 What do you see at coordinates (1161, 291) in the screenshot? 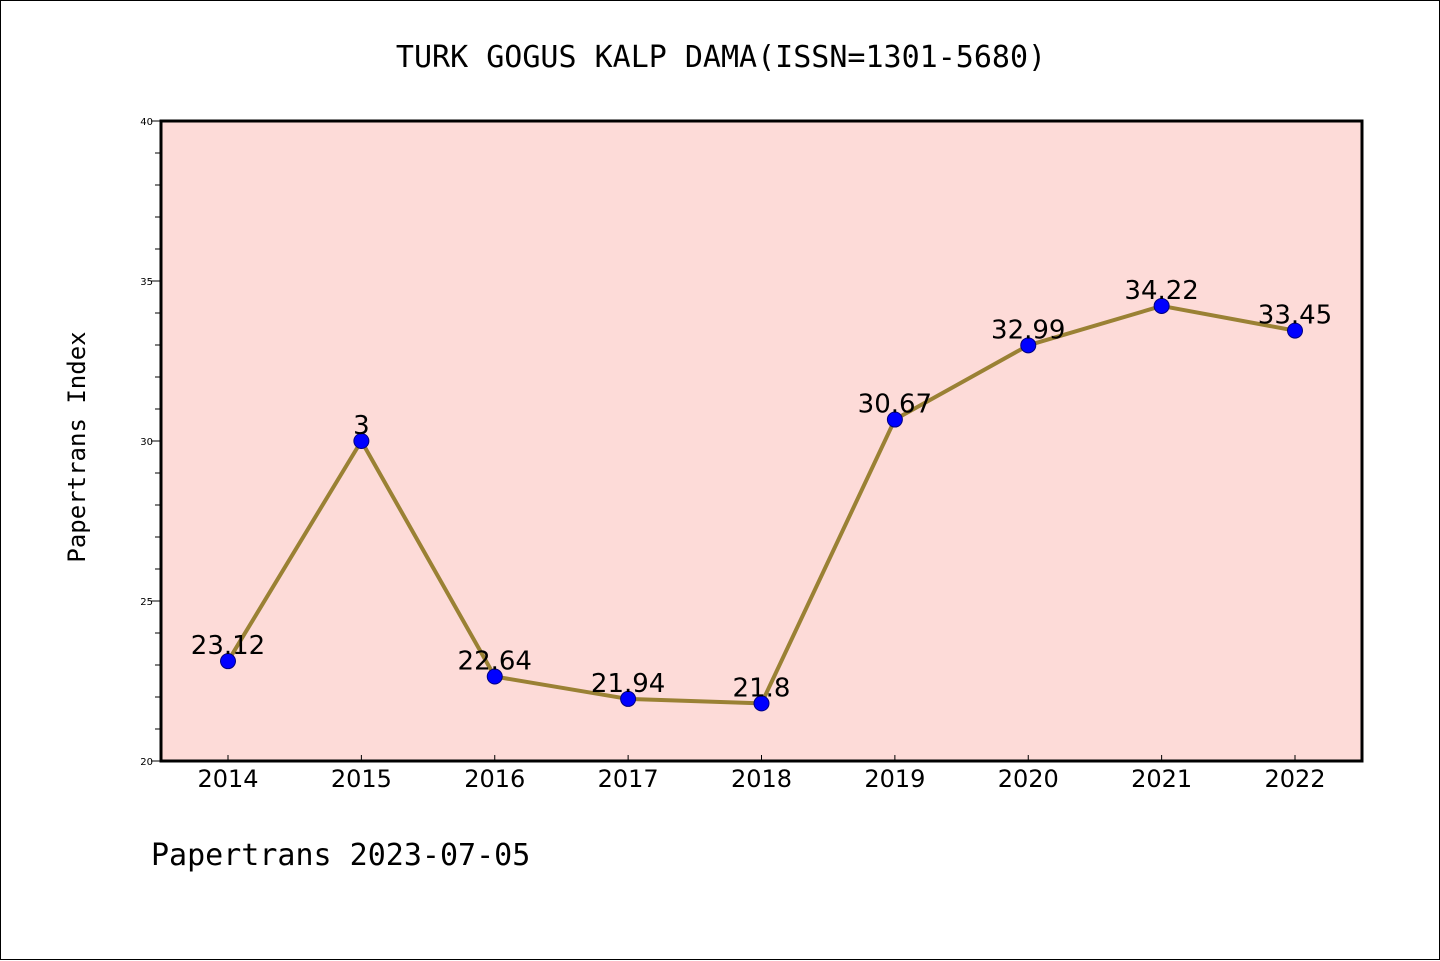
I see `data-label: 34.22` at bounding box center [1161, 291].